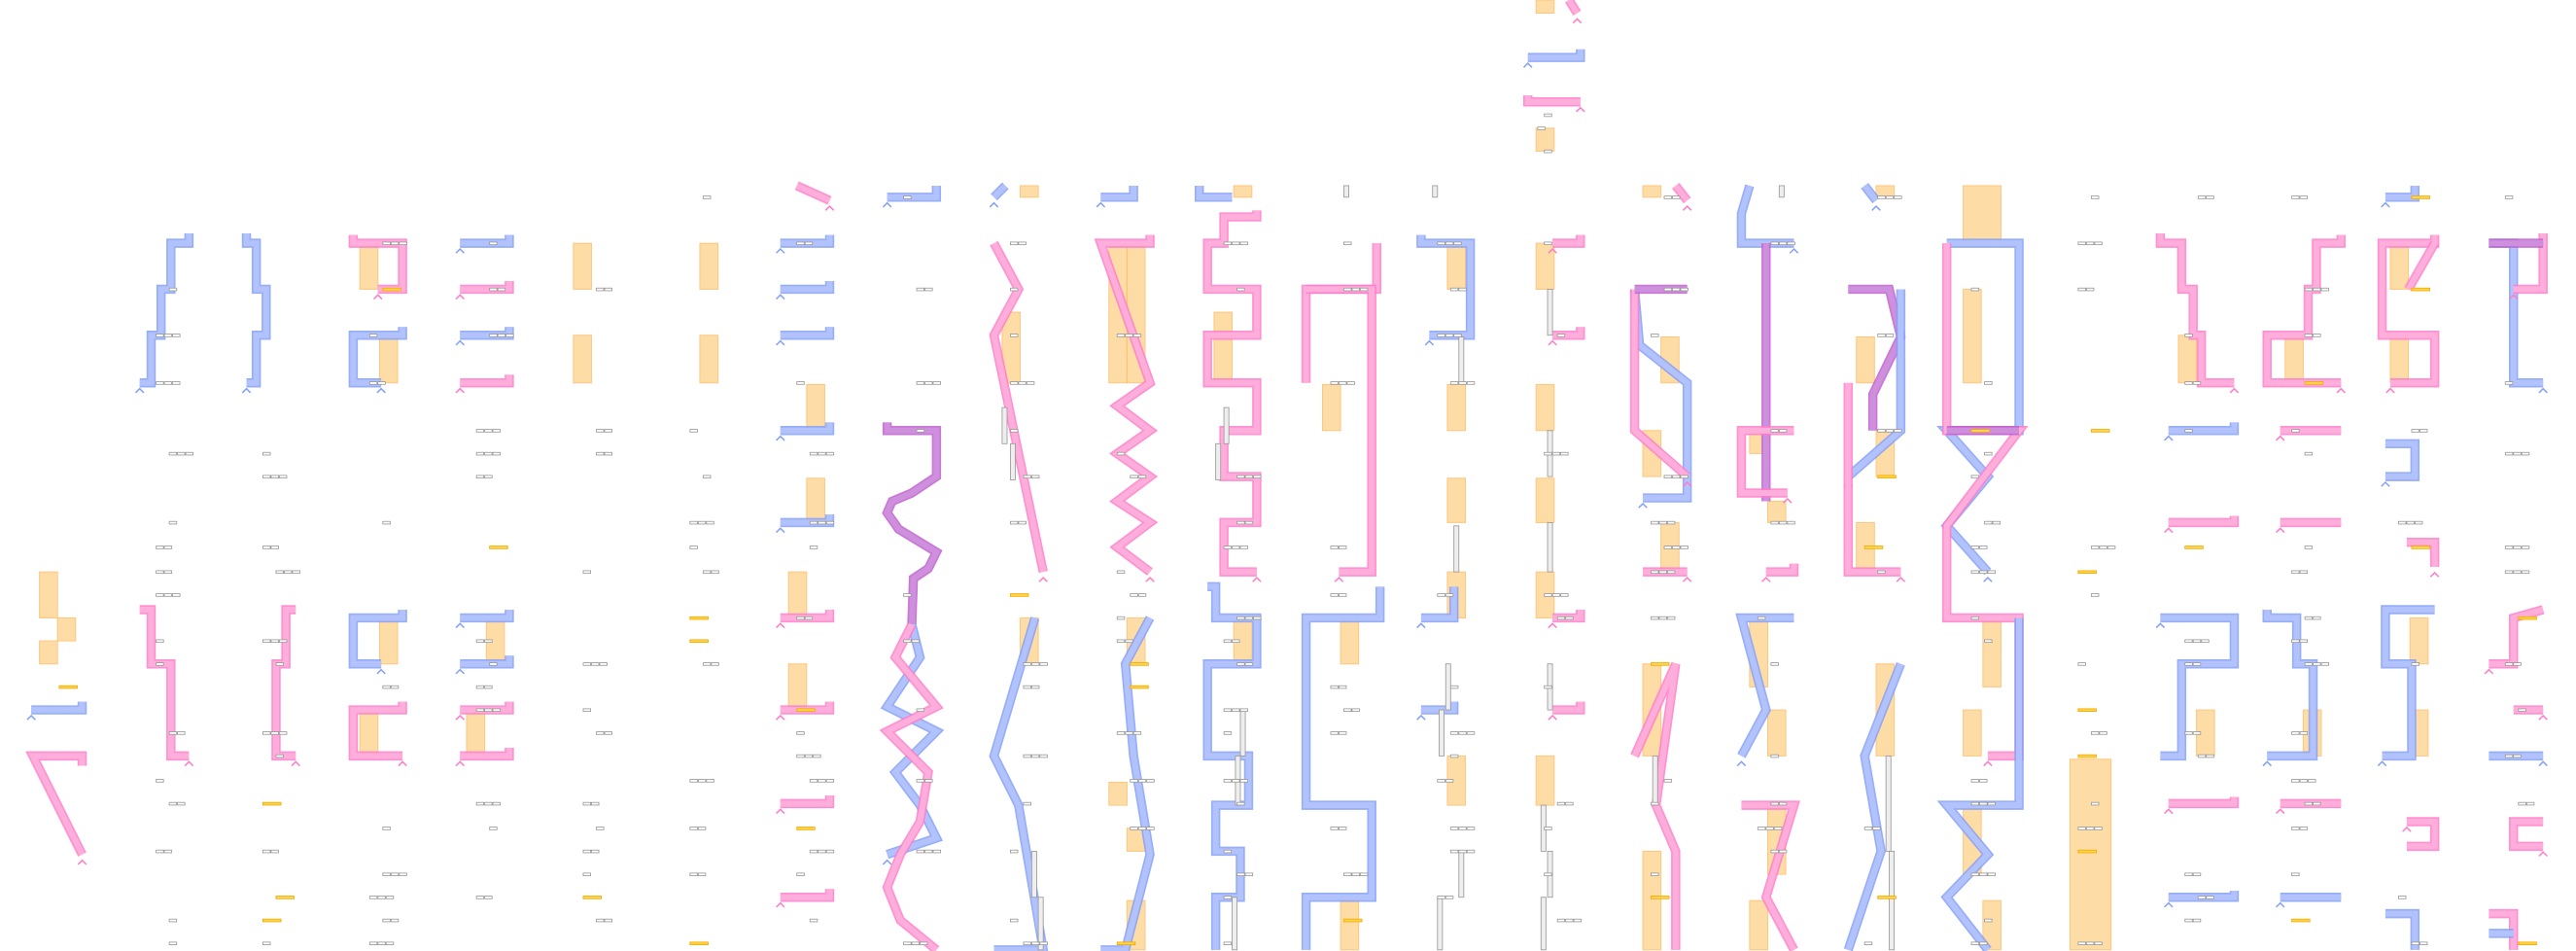 The width and height of the screenshot is (2576, 951). What do you see at coordinates (166, 310) in the screenshot?
I see `blue-path-edge` at bounding box center [166, 310].